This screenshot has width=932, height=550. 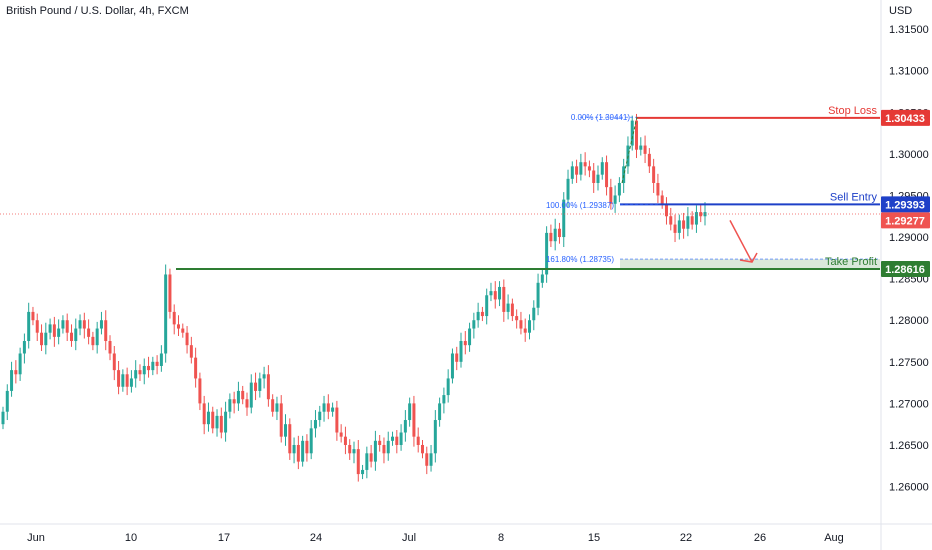 I want to click on projection-arrow-head, so click(x=748, y=257).